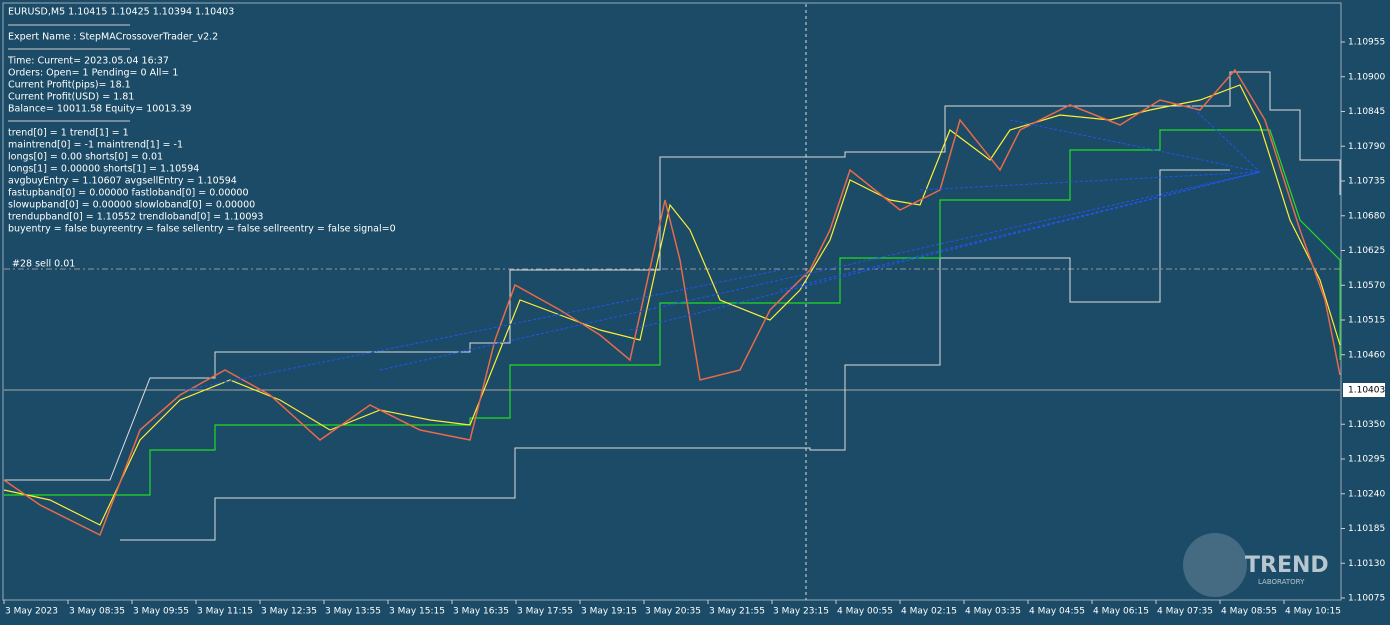 Image resolution: width=1390 pixels, height=625 pixels. Describe the element at coordinates (1057, 612) in the screenshot. I see `time-label: 4 May 04:55` at that location.